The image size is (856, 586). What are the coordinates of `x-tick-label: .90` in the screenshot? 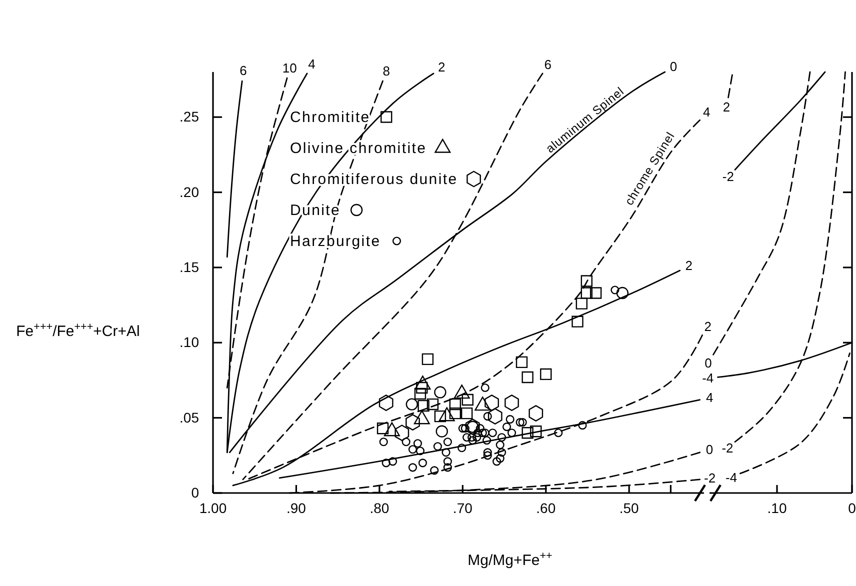 It's located at (296, 508).